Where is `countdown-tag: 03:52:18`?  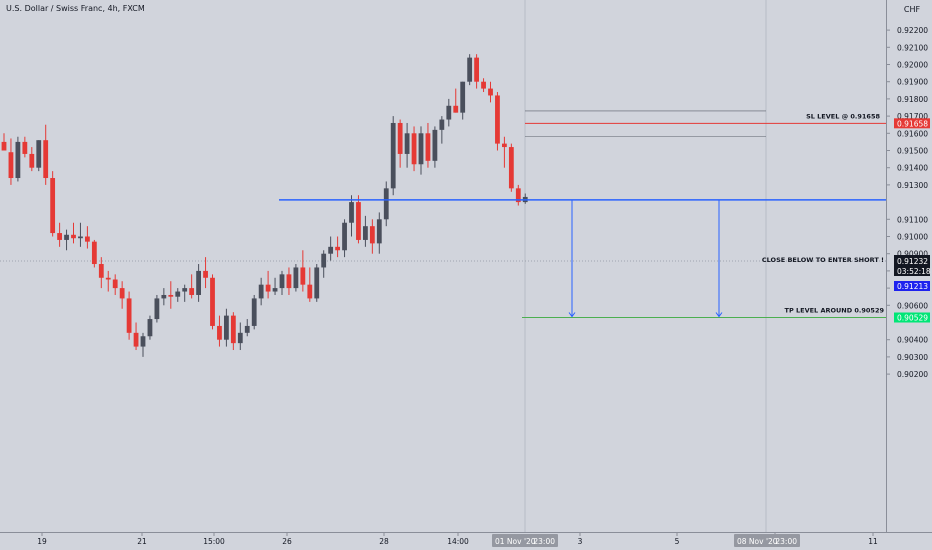
countdown-tag: 03:52:18 is located at coordinates (914, 271).